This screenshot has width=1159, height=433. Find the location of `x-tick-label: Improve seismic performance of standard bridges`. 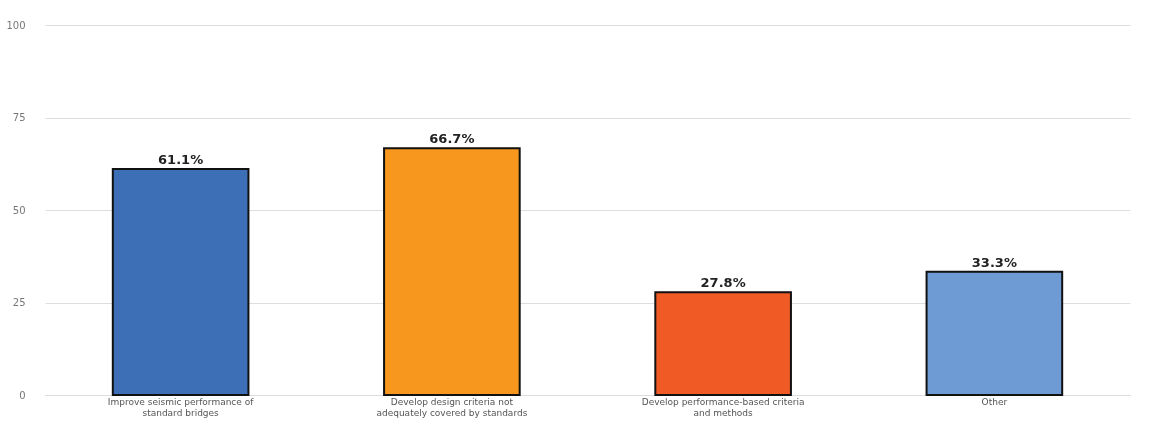

x-tick-label: Improve seismic performance of standard bridges is located at coordinates (181, 407).